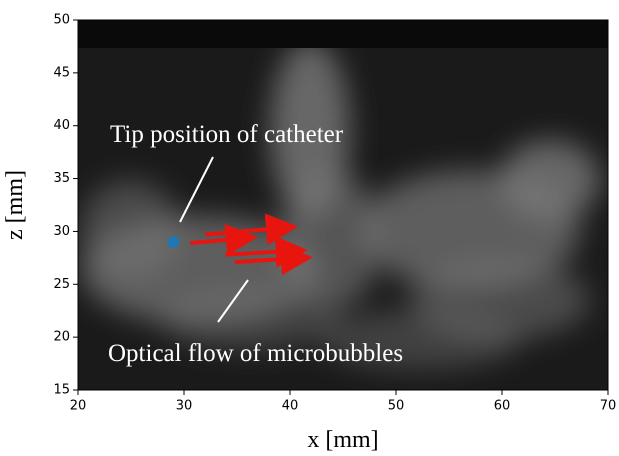 The image size is (619, 456). What do you see at coordinates (61, 231) in the screenshot?
I see `y-tick-label: 30` at bounding box center [61, 231].